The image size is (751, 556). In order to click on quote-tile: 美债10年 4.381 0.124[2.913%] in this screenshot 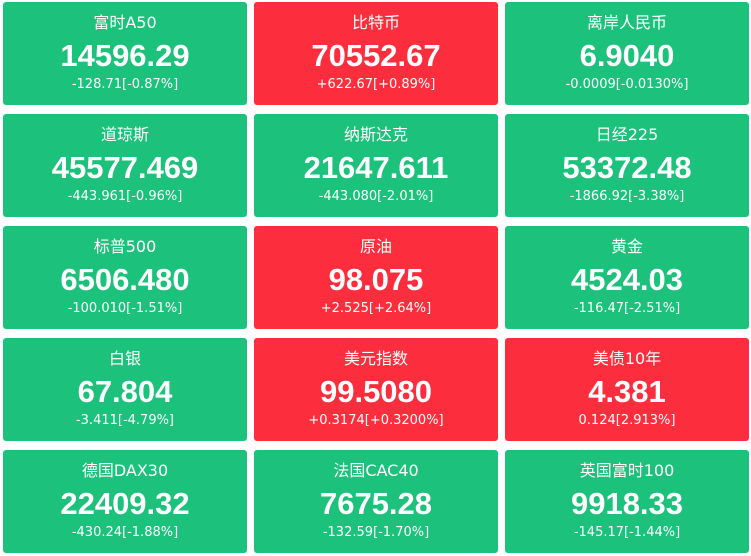, I will do `click(627, 389)`.